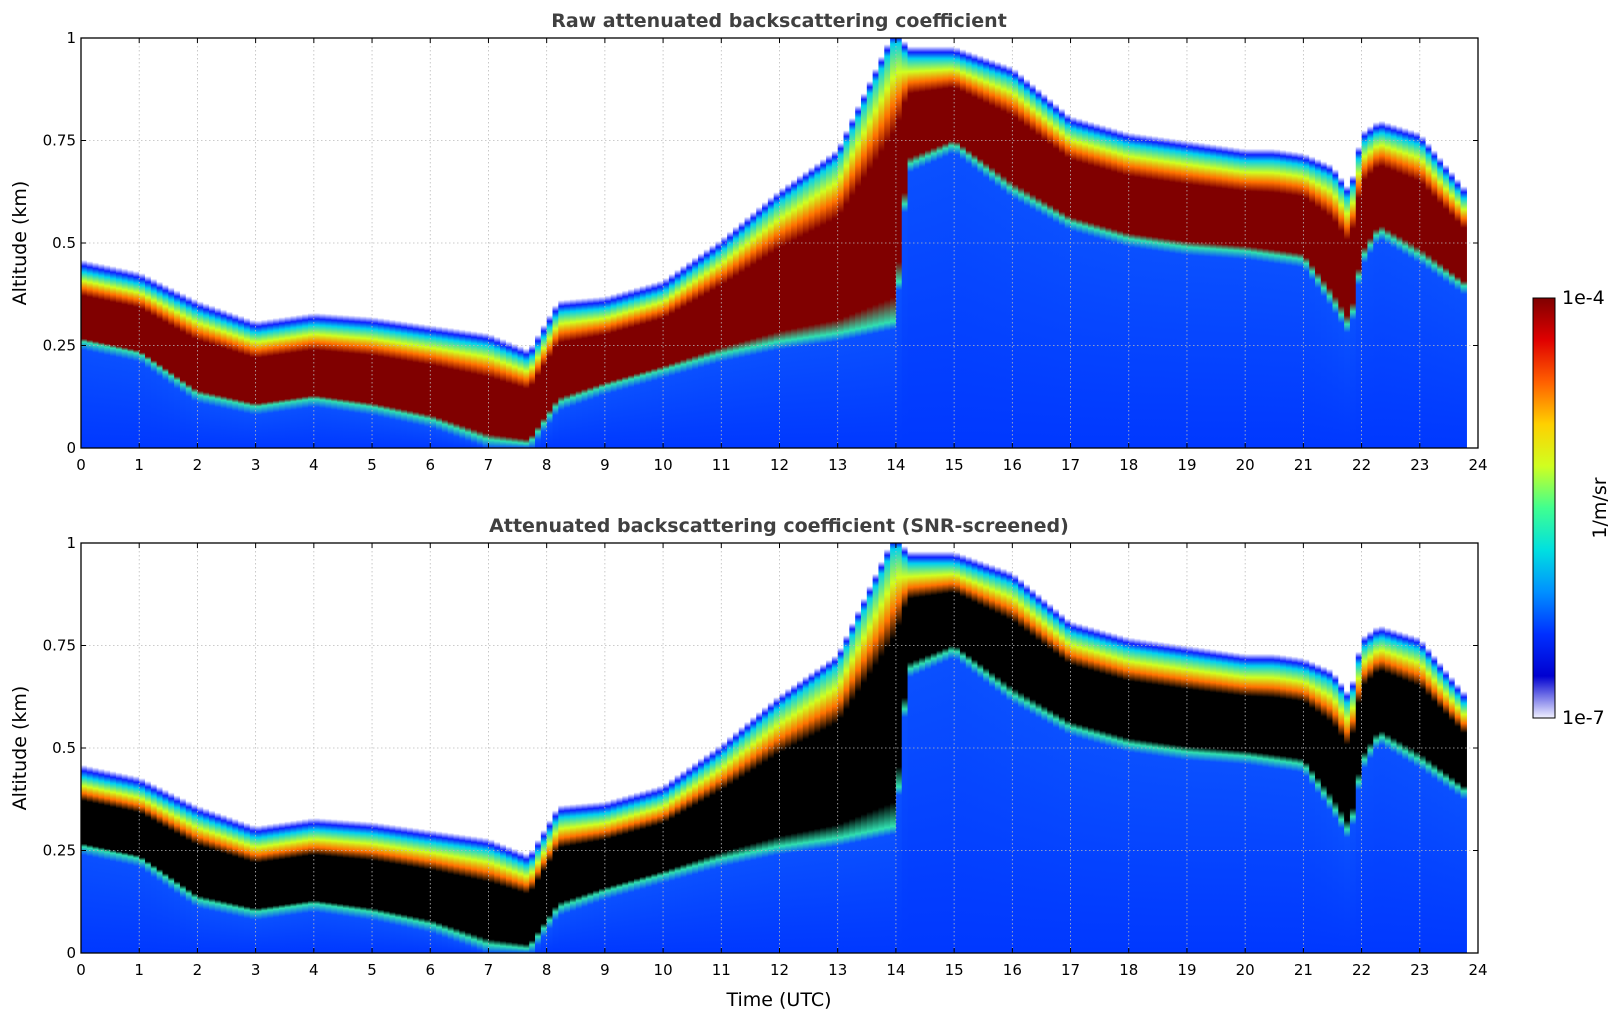 The width and height of the screenshot is (1621, 1020). Describe the element at coordinates (954, 970) in the screenshot. I see `x-tick-label: 15` at that location.